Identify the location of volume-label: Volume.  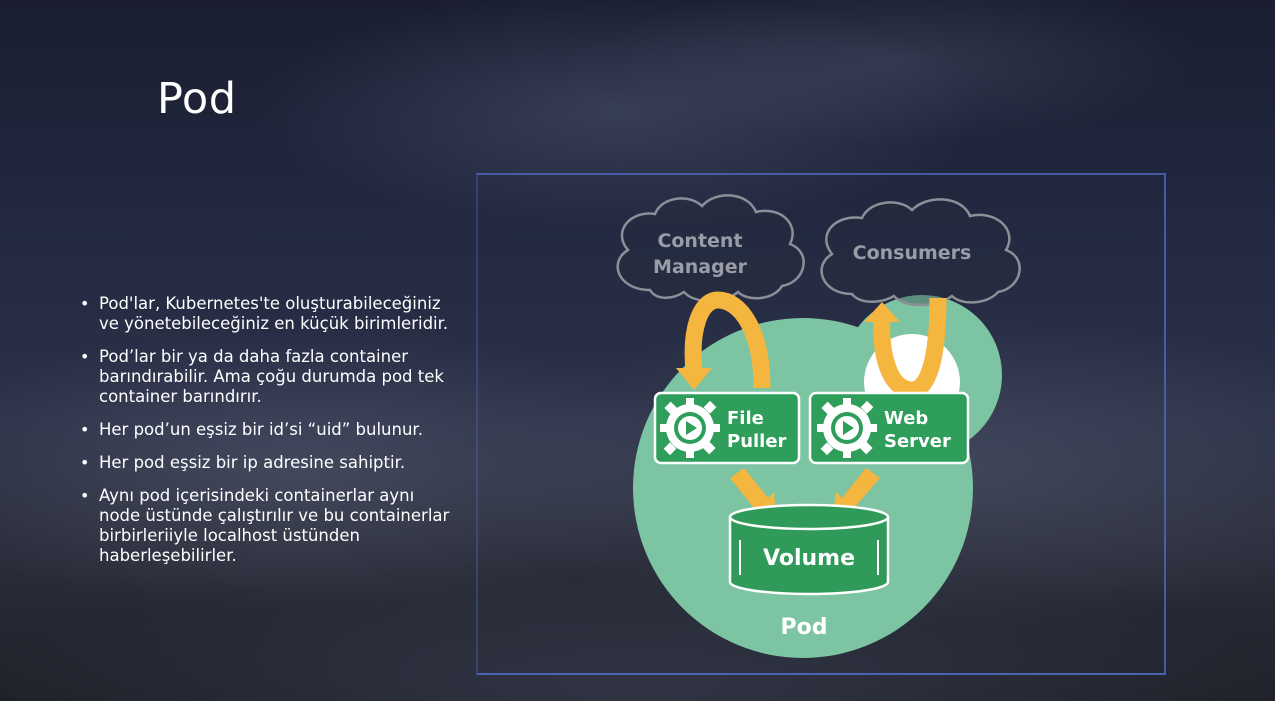
(809, 558).